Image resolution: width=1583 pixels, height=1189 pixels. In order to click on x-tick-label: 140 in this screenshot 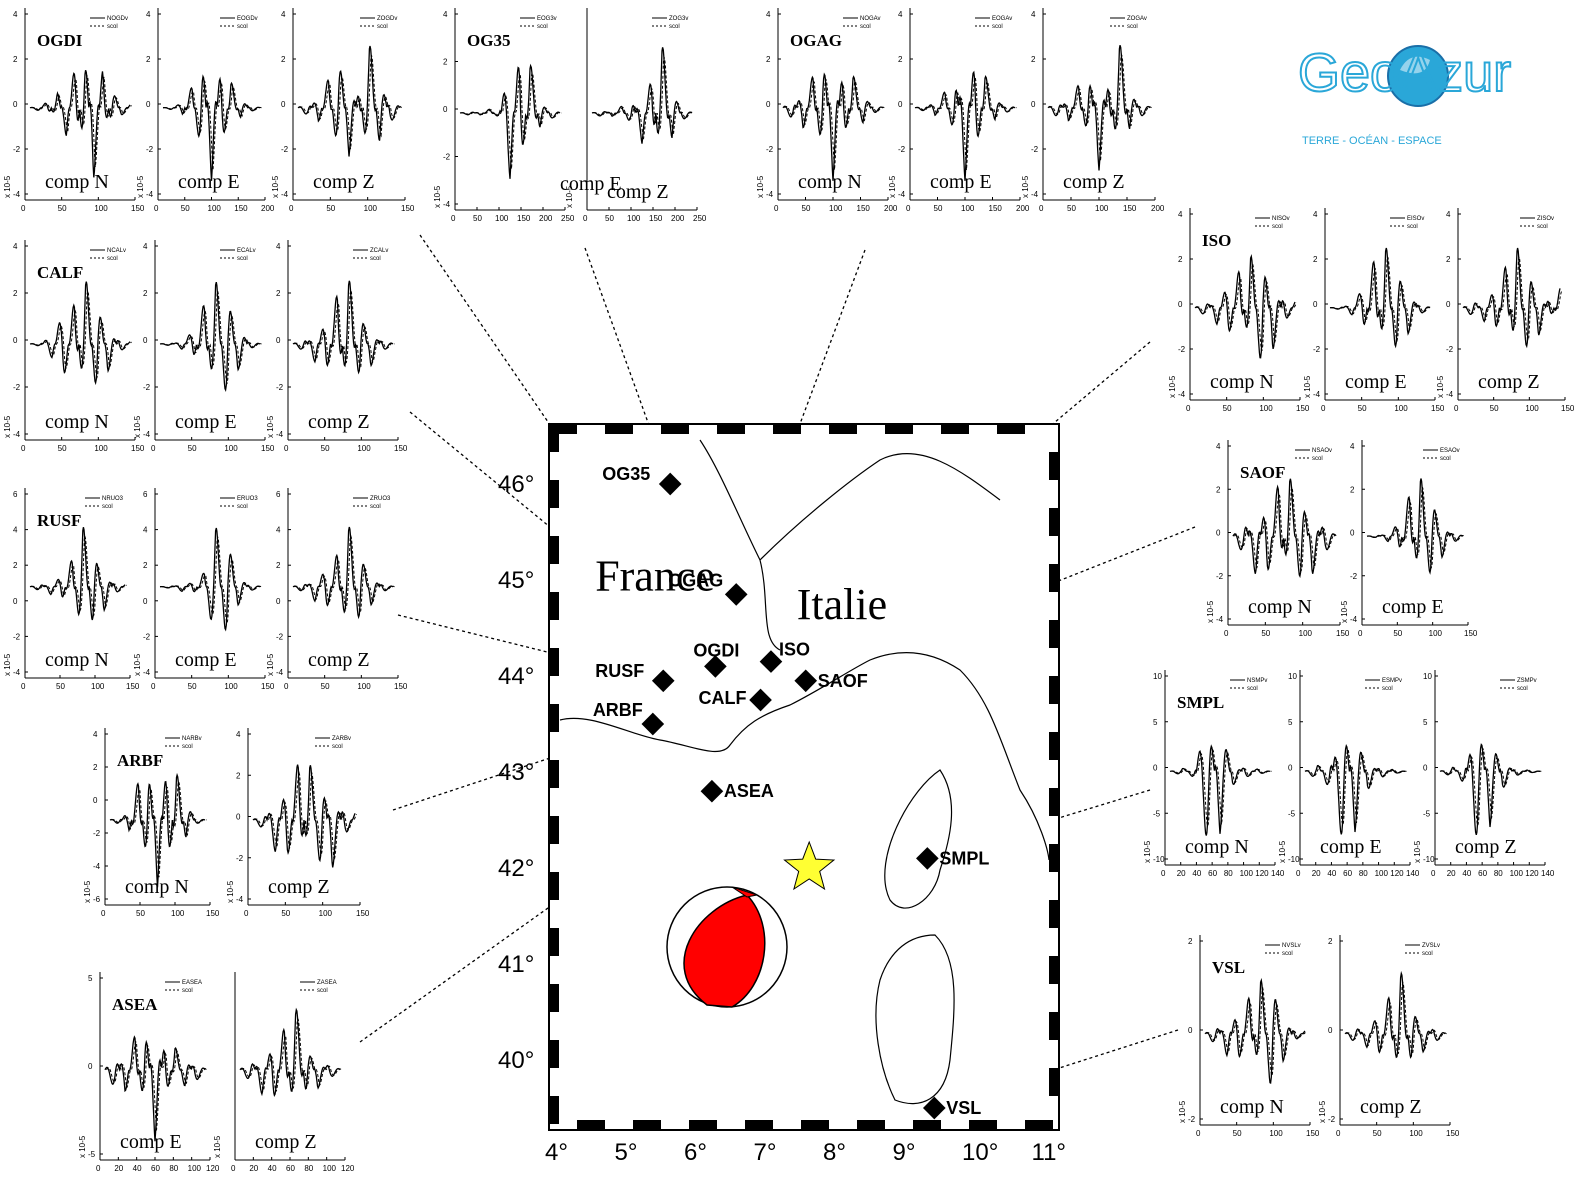, I will do `click(1548, 873)`.